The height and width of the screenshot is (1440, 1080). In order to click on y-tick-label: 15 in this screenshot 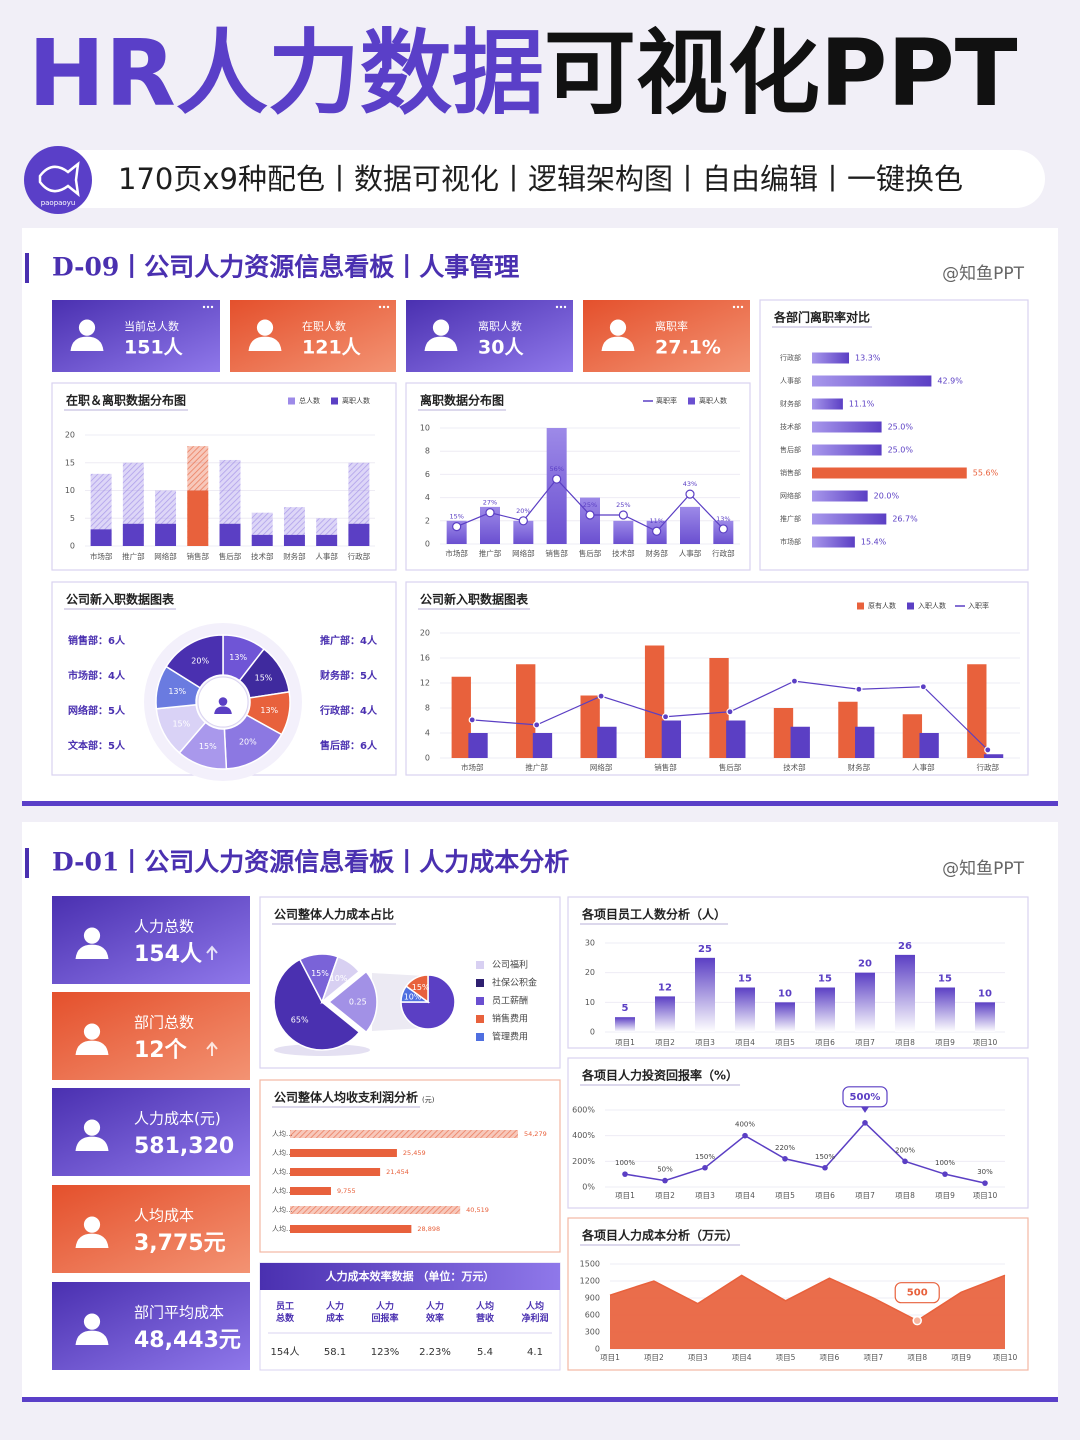, I will do `click(70, 462)`.